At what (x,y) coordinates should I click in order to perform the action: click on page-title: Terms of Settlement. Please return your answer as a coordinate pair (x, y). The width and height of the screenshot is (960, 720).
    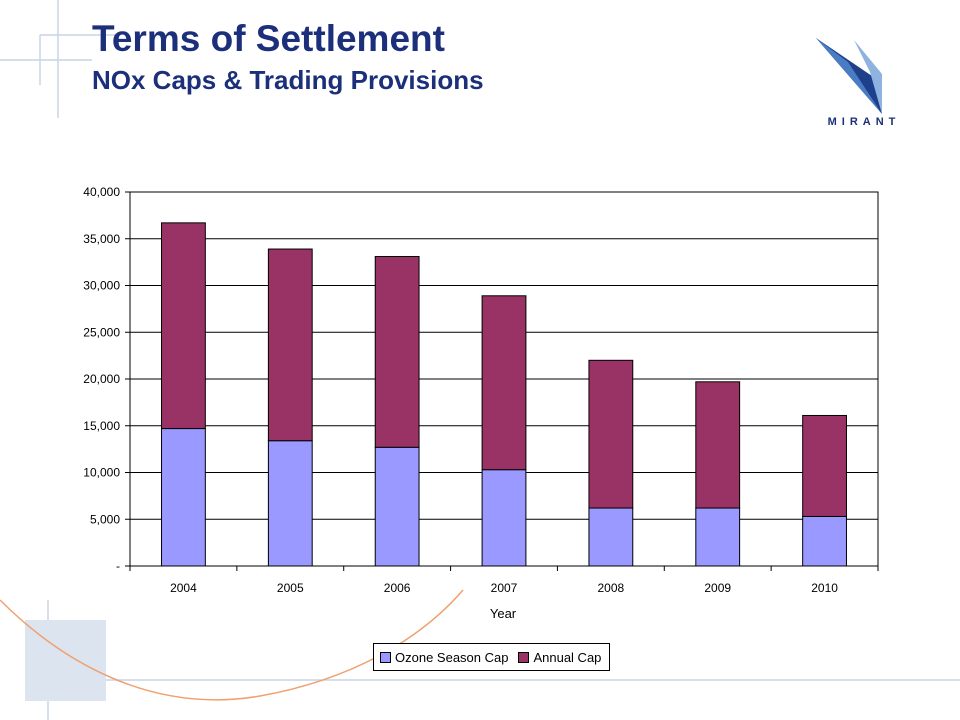
    Looking at the image, I should click on (268, 38).